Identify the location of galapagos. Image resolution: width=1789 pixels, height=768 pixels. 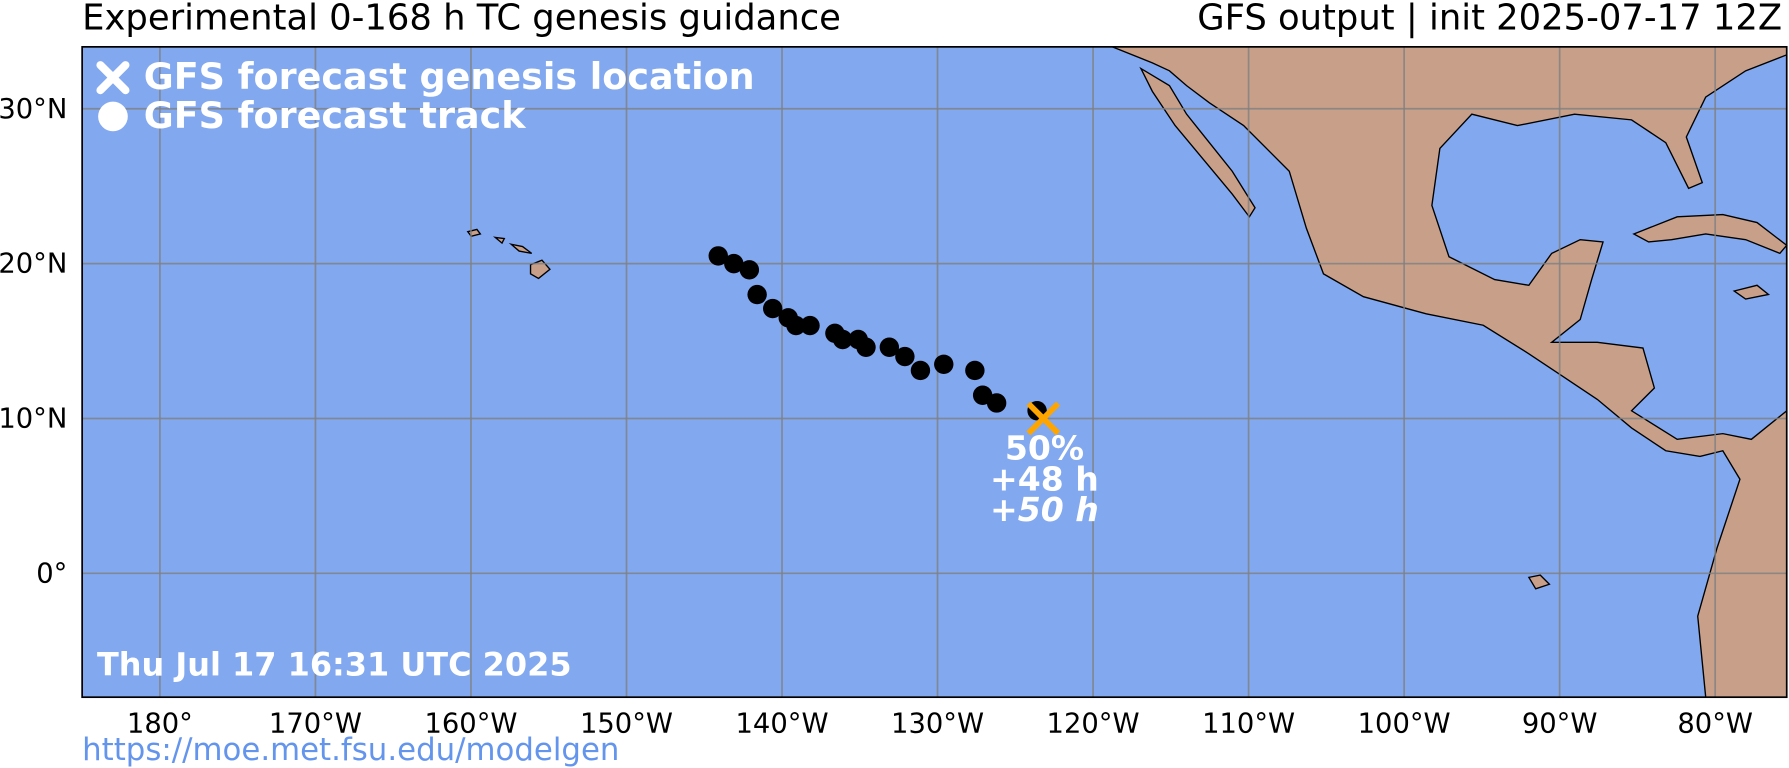
(1539, 582).